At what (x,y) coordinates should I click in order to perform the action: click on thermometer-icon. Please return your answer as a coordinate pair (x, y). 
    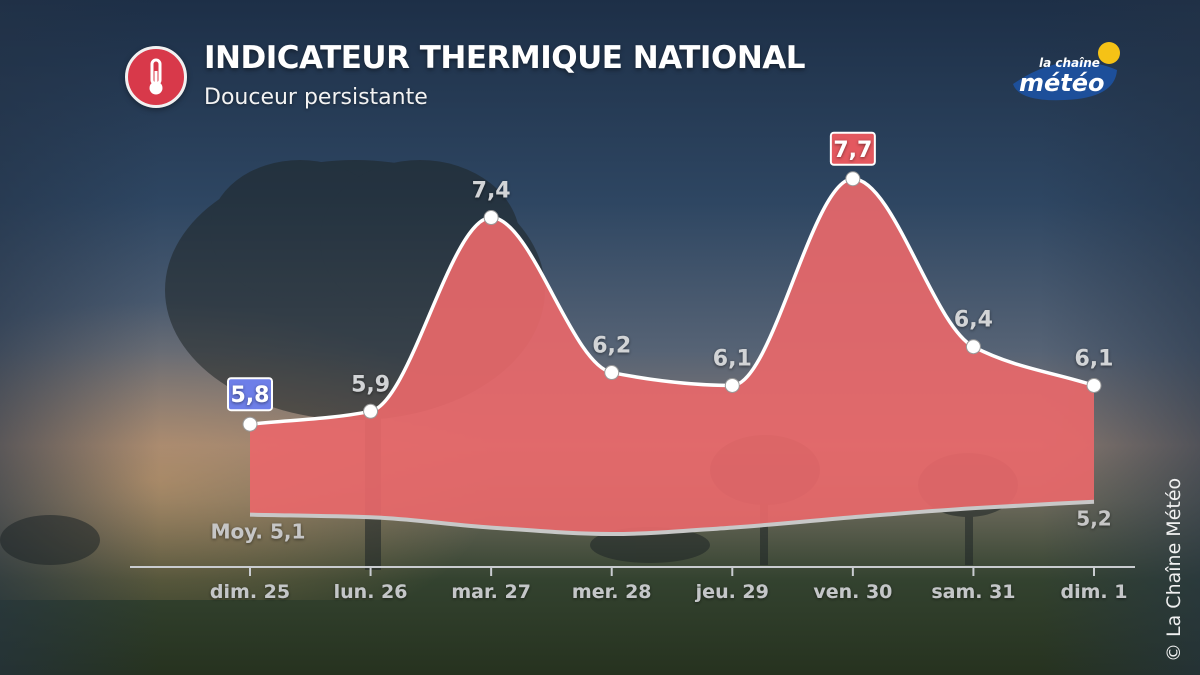
    Looking at the image, I should click on (156, 77).